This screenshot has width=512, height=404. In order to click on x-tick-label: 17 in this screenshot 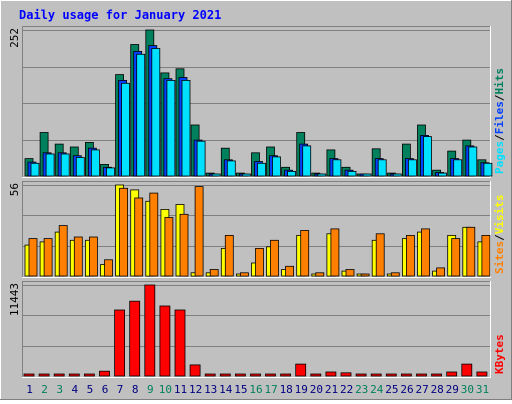, I will do `click(270, 389)`.